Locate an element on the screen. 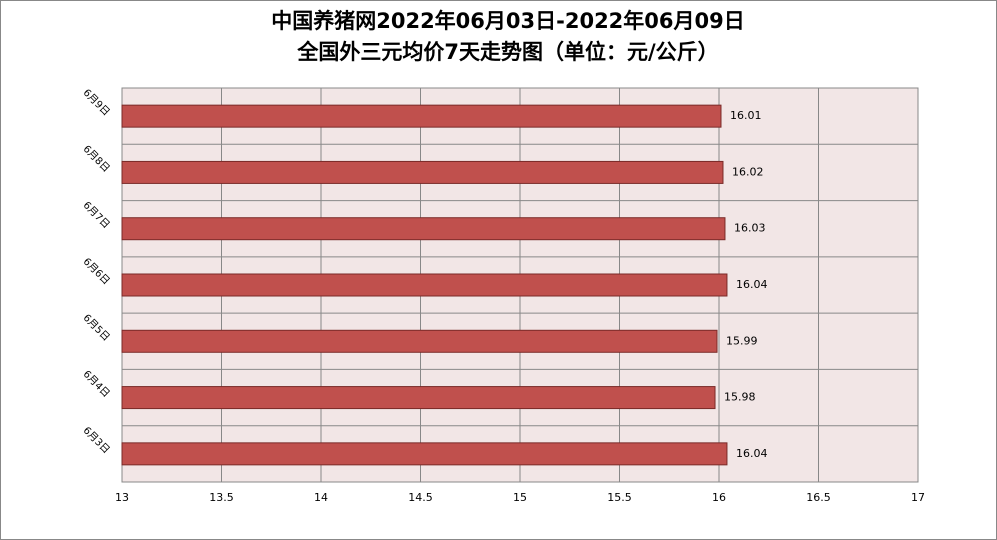  value-label: 15.98 is located at coordinates (740, 397).